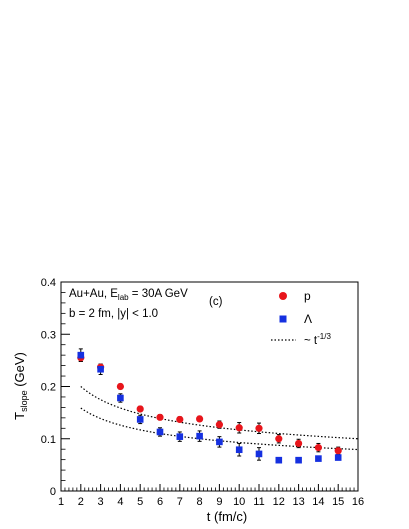 The height and width of the screenshot is (529, 409). What do you see at coordinates (338, 502) in the screenshot?
I see `x-tick-label: 15` at bounding box center [338, 502].